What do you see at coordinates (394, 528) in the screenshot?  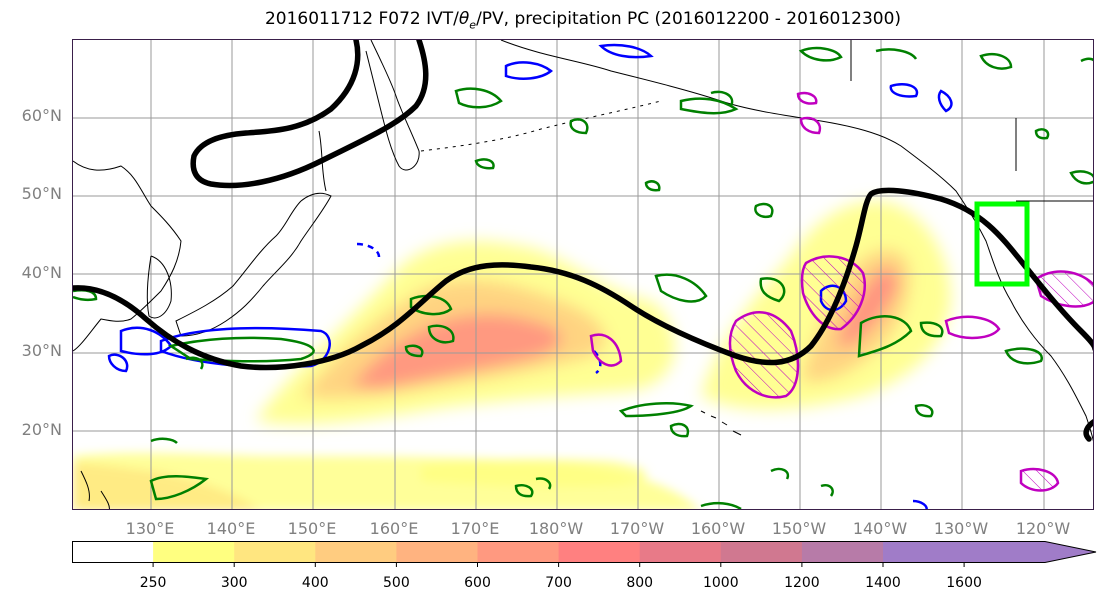 I see `lon-label-160e: 160°E` at bounding box center [394, 528].